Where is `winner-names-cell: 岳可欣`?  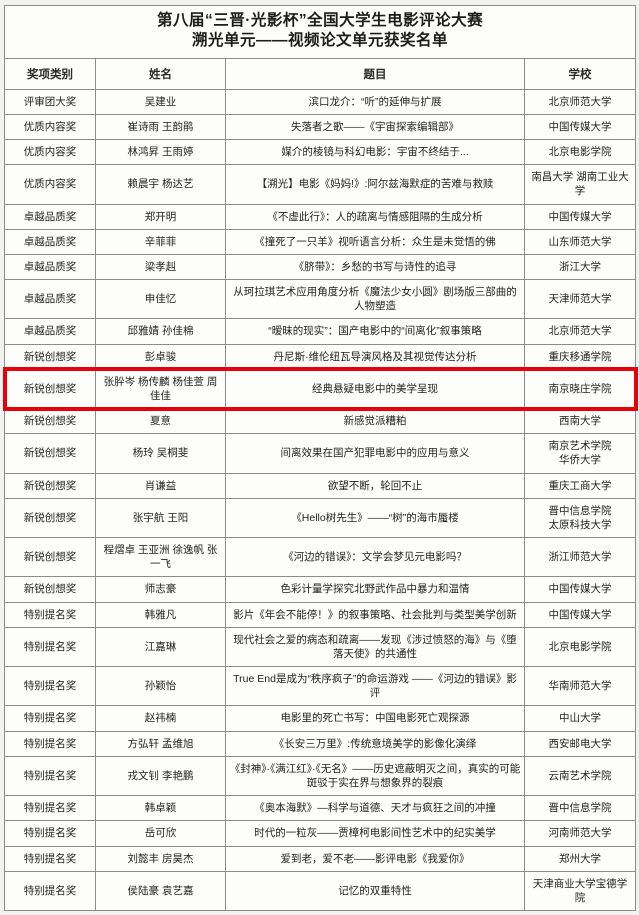 winner-names-cell: 岳可欣 is located at coordinates (160, 833).